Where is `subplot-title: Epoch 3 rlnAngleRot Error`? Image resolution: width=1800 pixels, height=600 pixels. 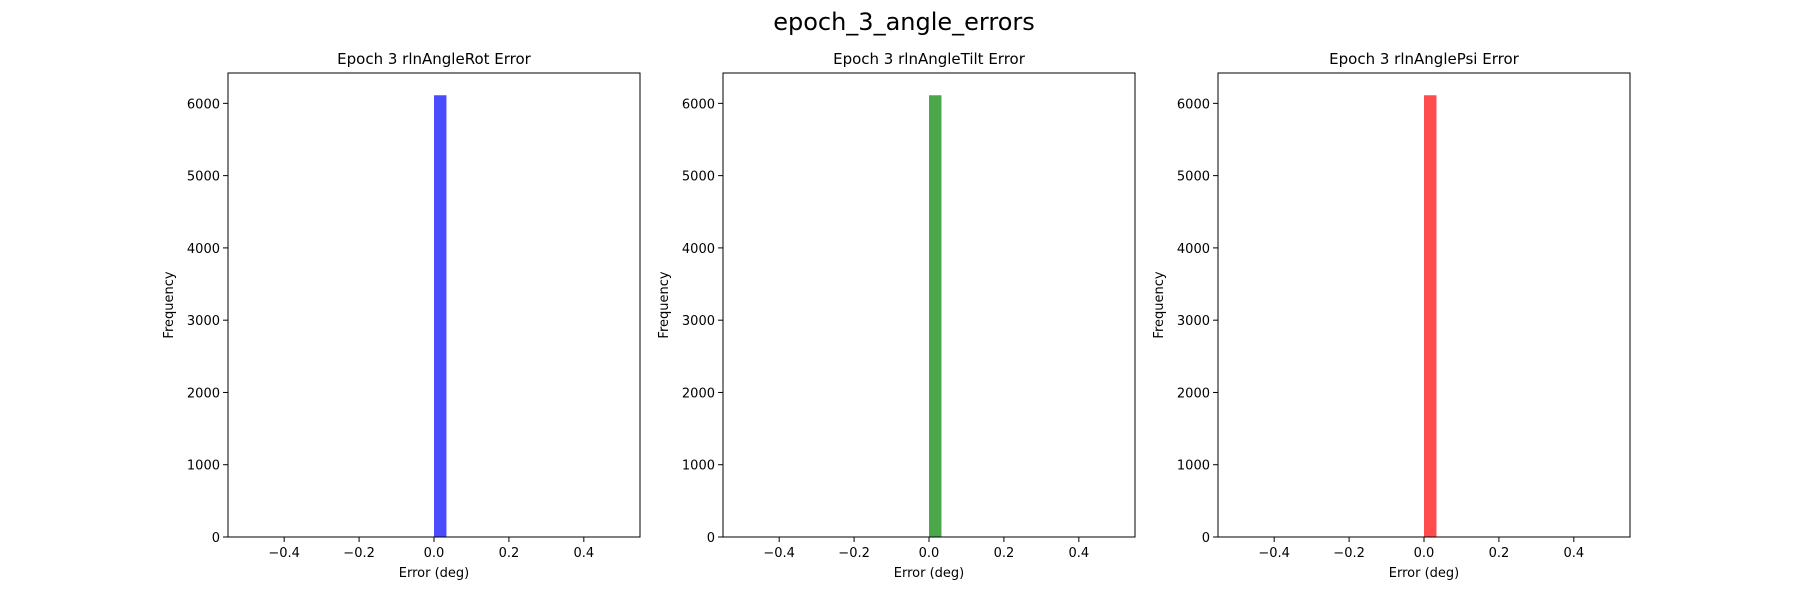 subplot-title: Epoch 3 rlnAngleRot Error is located at coordinates (434, 59).